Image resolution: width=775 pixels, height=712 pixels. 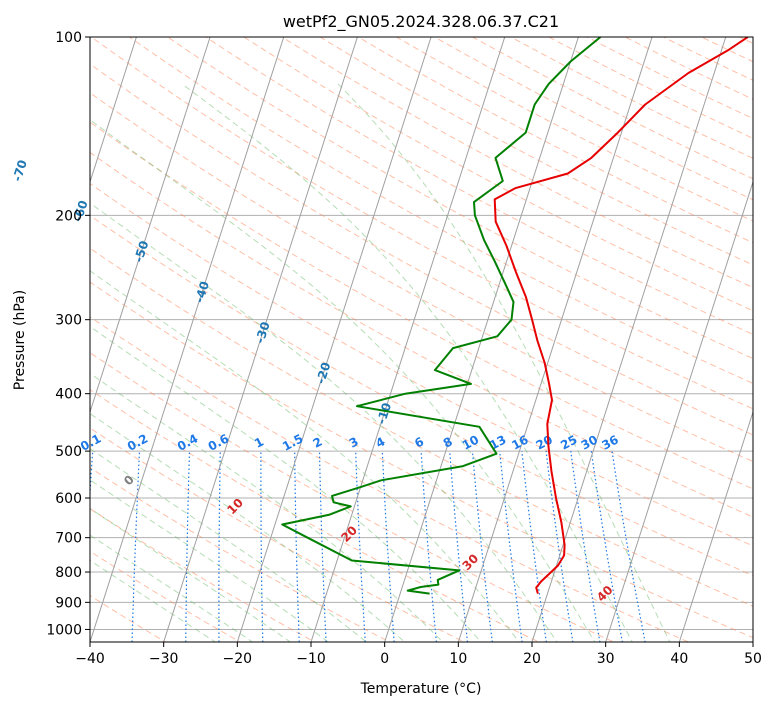 I want to click on mixing-ratio-label: 30, so click(x=589, y=442).